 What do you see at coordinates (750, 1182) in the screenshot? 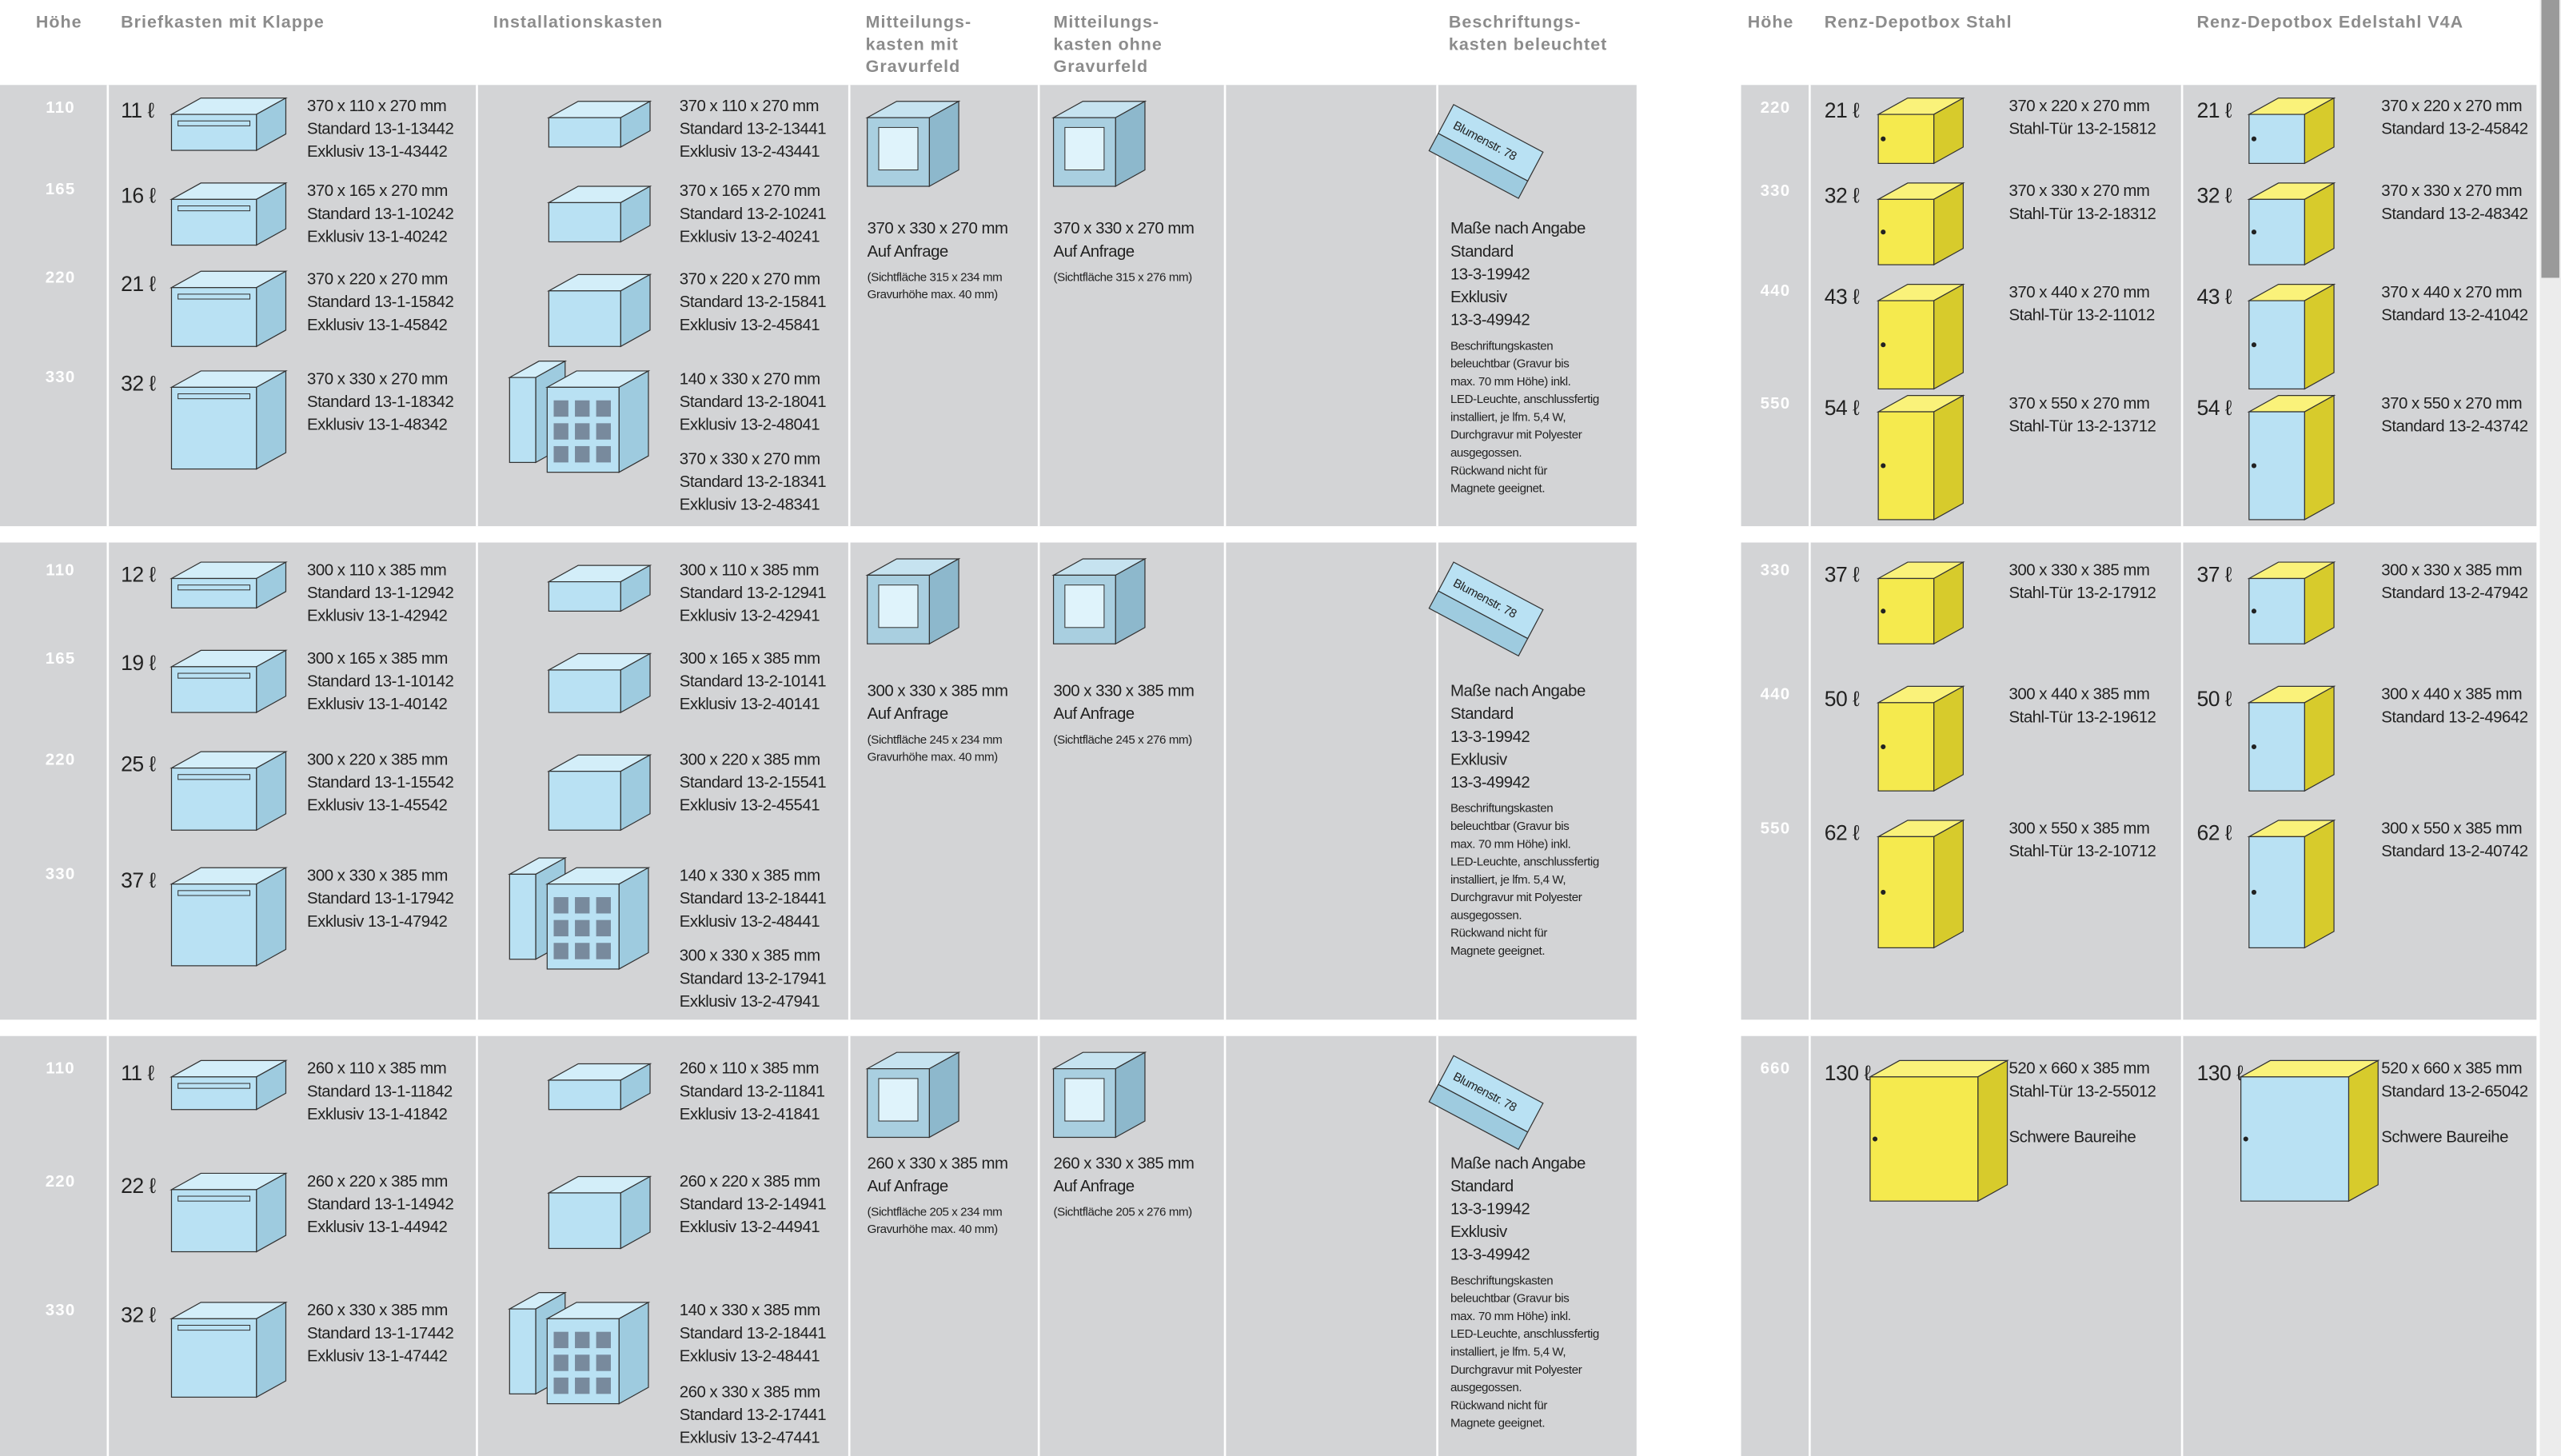
I see `item-text: 260 x 220 x 385 mm` at bounding box center [750, 1182].